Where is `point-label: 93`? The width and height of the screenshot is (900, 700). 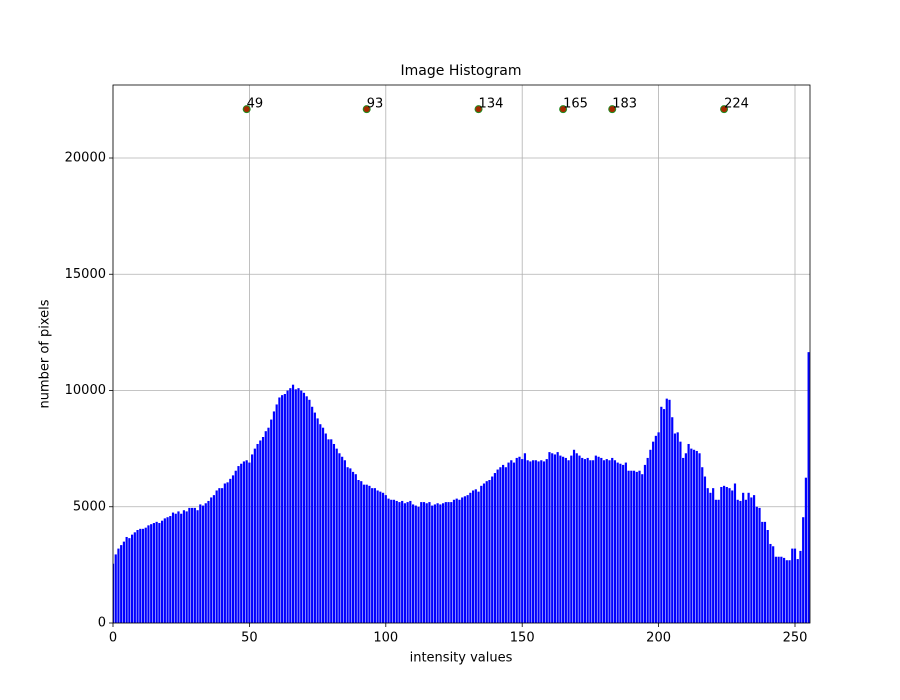
point-label: 93 is located at coordinates (375, 104).